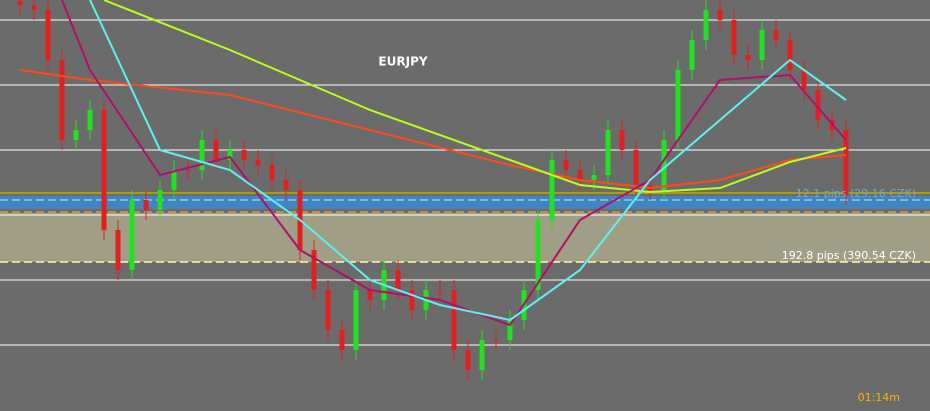 Image resolution: width=930 pixels, height=411 pixels. Describe the element at coordinates (856, 193) in the screenshot. I see `level-label: 12.1 pips (29.16 CZK)` at that location.